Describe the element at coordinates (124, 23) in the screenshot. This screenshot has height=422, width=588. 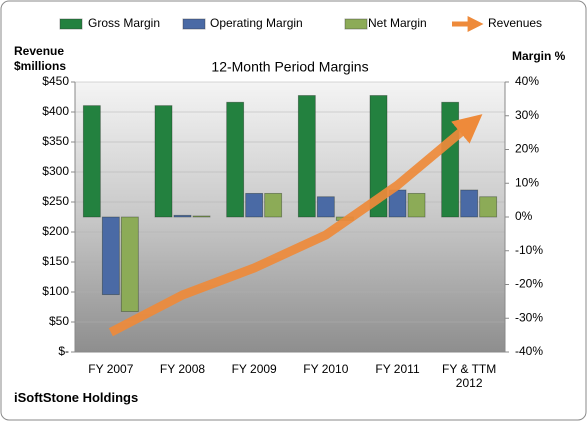
I see `legend-label: Gross Margin` at that location.